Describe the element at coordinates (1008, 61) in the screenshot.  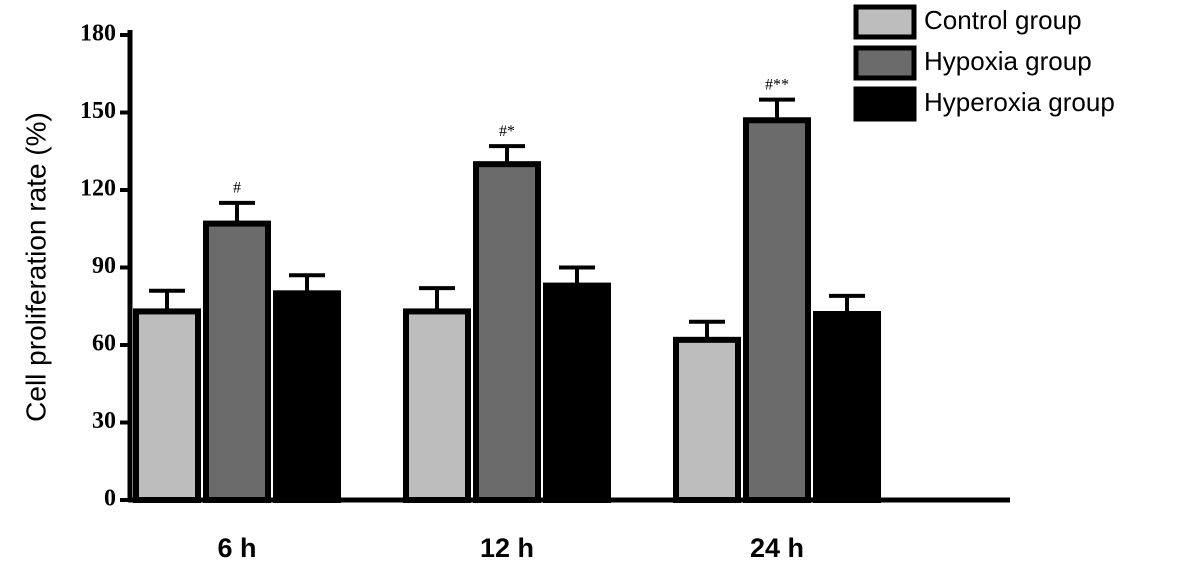
I see `legend-label: Hypoxia group` at that location.